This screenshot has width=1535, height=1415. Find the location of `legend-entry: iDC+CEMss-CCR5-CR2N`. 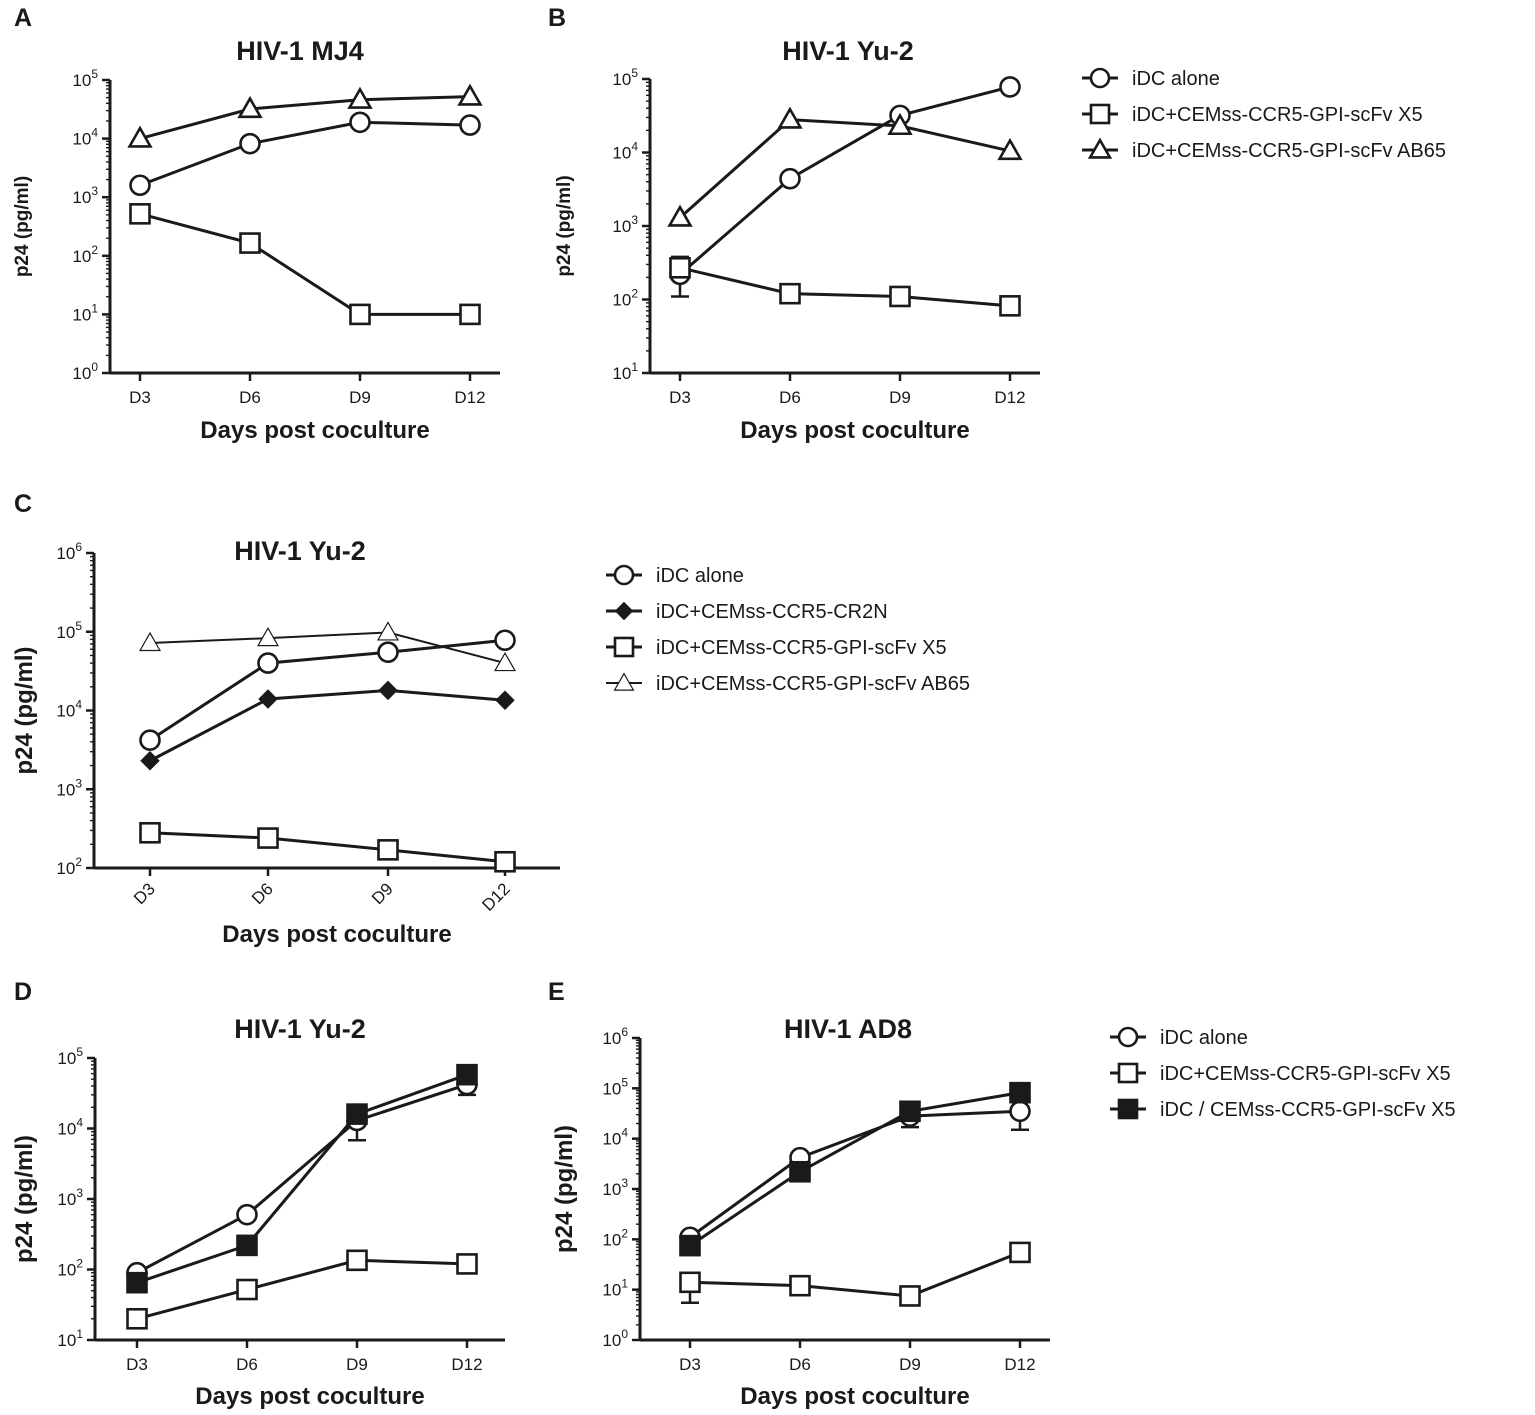

legend-entry: iDC+CEMss-CCR5-CR2N is located at coordinates (772, 612).